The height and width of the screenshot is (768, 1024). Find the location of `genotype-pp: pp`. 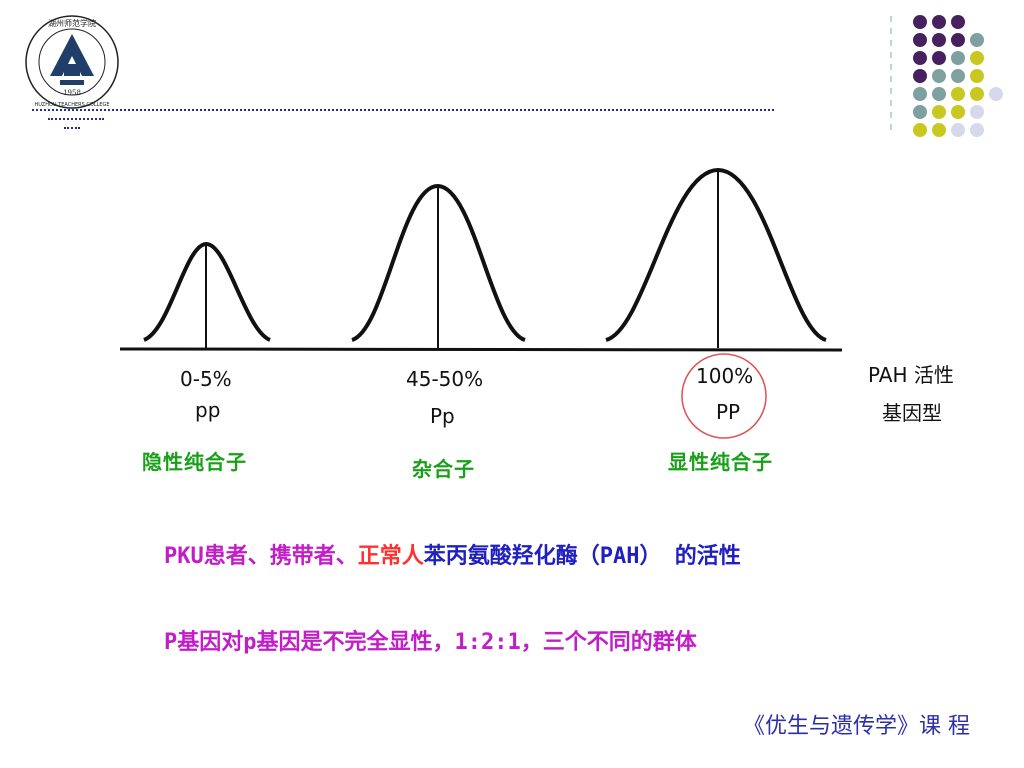

genotype-pp: pp is located at coordinates (208, 410).